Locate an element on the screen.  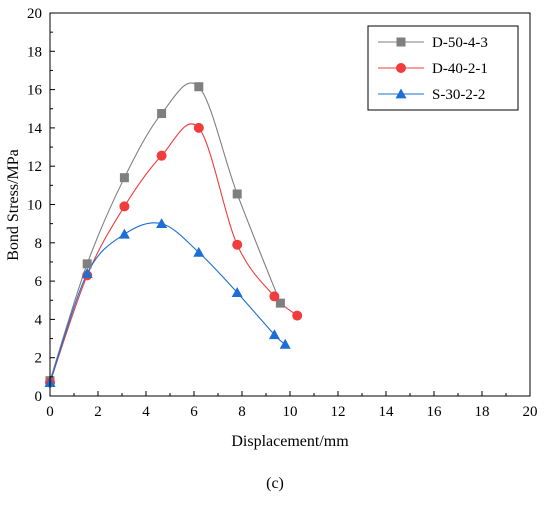
legend-label: S-30-2-2 is located at coordinates (458, 95).